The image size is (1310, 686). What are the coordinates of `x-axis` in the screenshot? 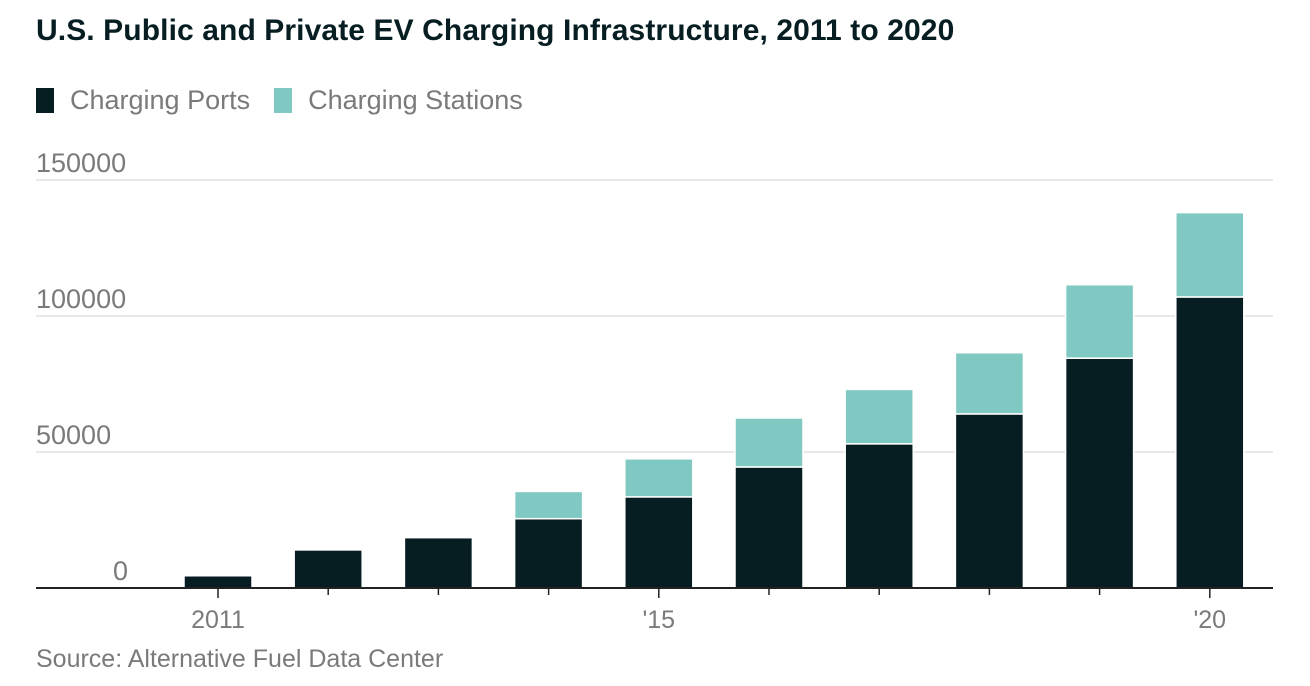 It's located at (654, 592).